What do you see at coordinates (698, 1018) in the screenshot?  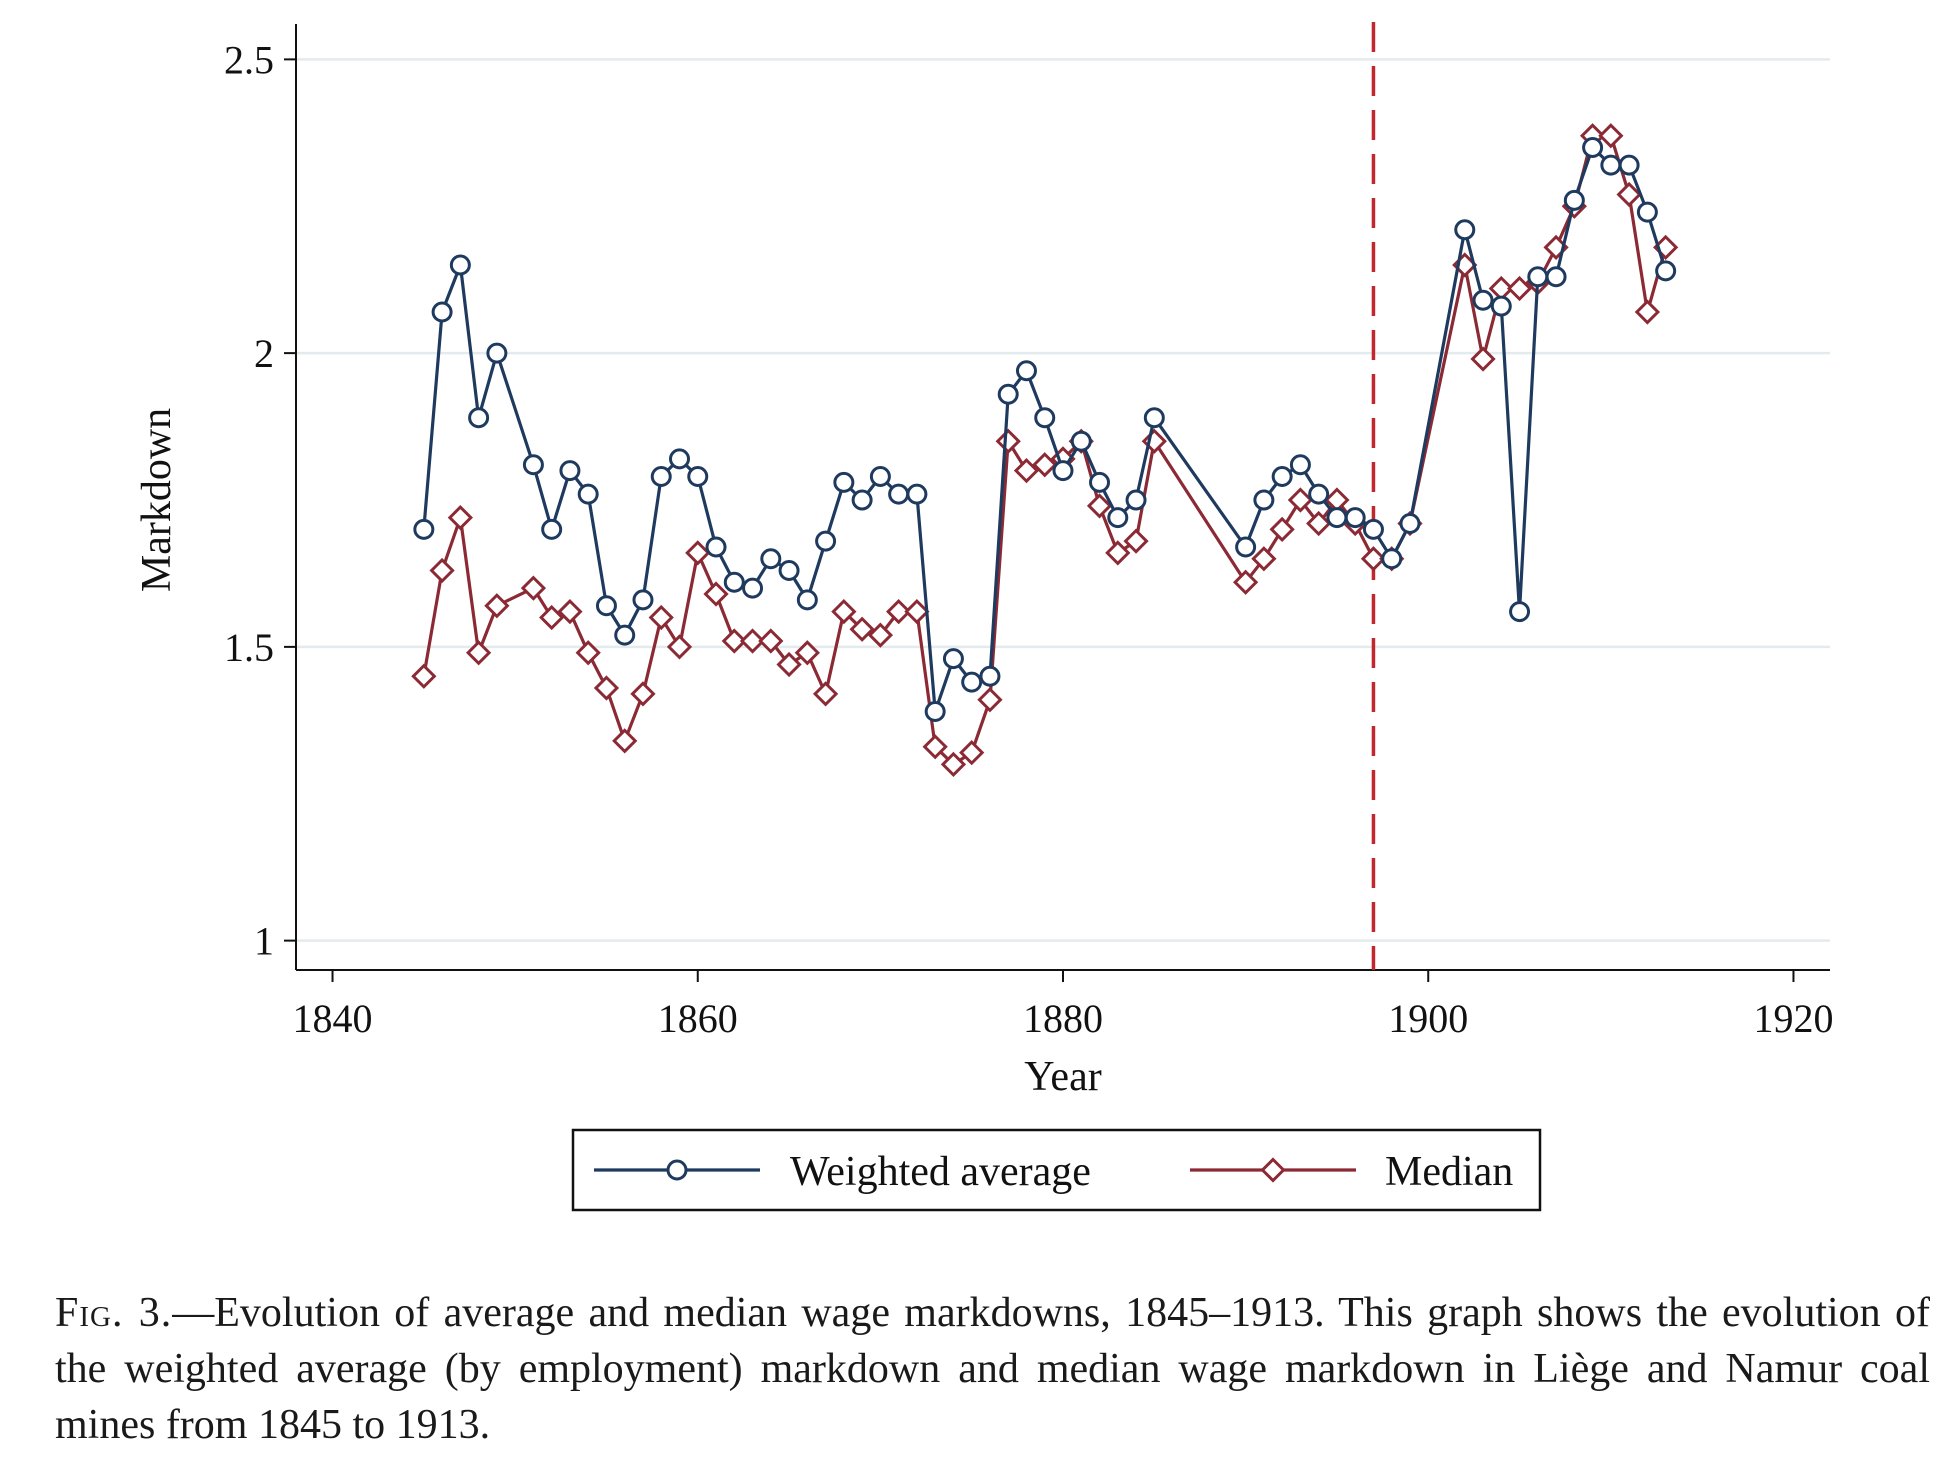 I see `x-tick-label: 1860` at bounding box center [698, 1018].